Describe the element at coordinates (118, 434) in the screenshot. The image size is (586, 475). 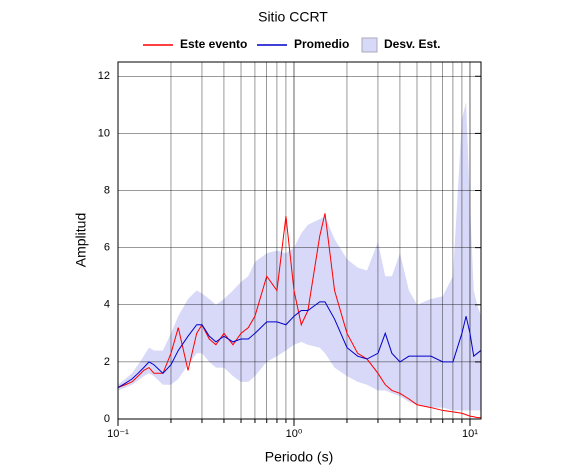
I see `x-tick-label: 10⁻¹` at that location.